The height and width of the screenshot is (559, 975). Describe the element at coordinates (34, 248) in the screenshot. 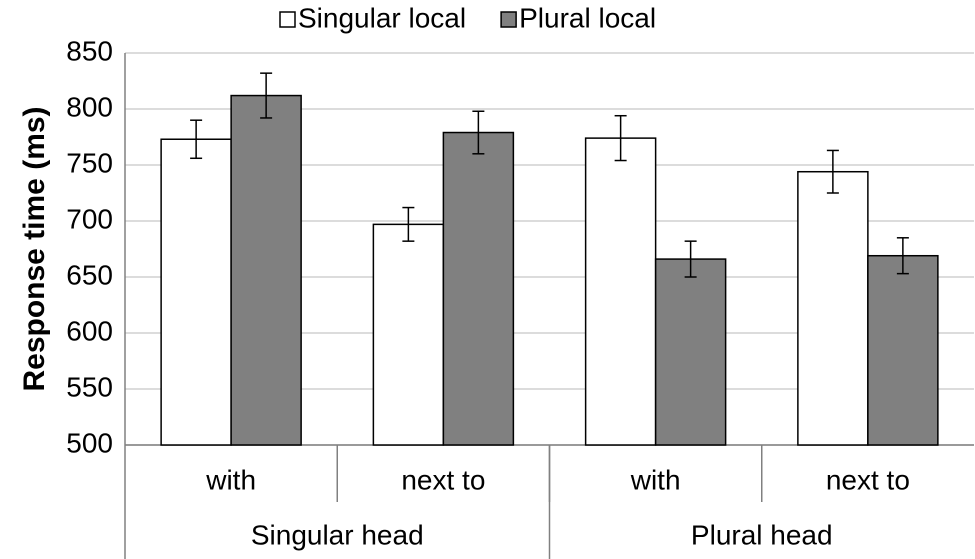

I see `y-axis-title: Response time (ms)` at that location.